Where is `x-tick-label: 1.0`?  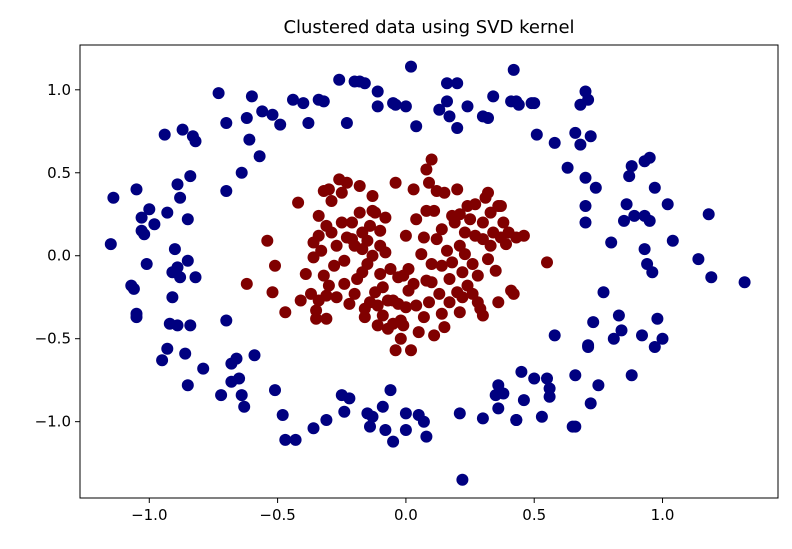
x-tick-label: 1.0 is located at coordinates (663, 515).